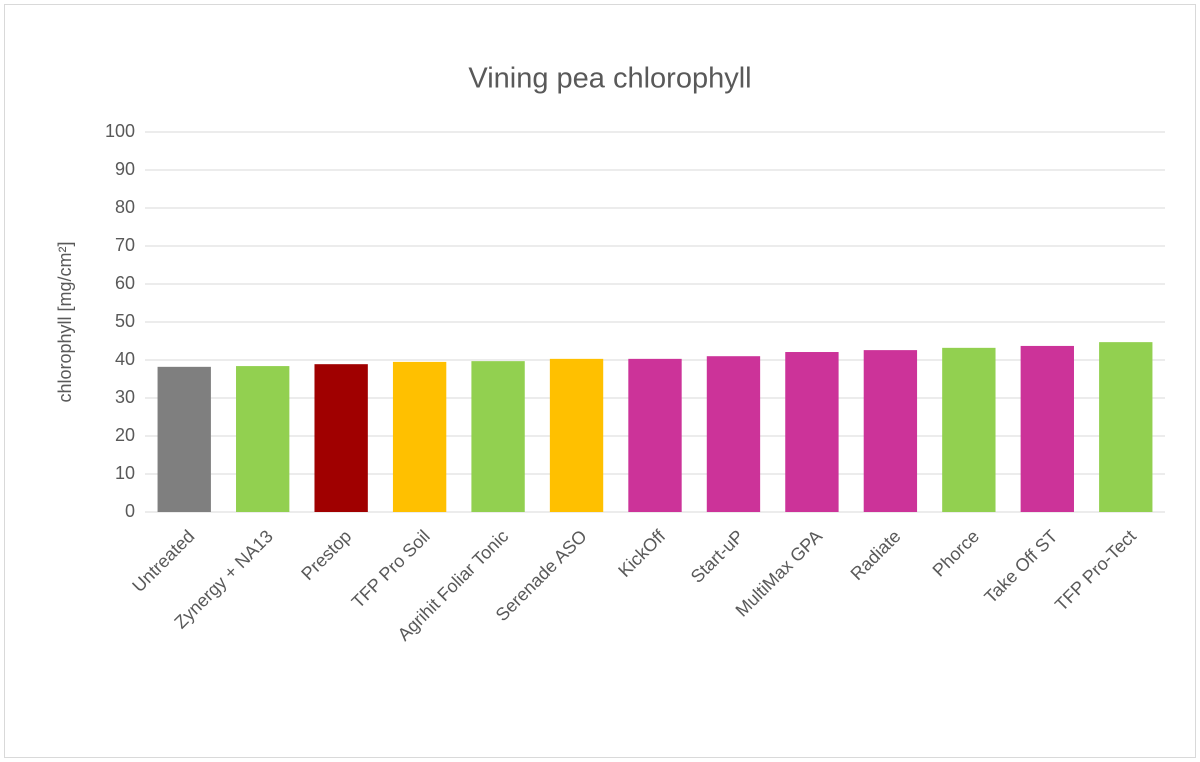  What do you see at coordinates (125, 245) in the screenshot?
I see `y-tick-label: 70` at bounding box center [125, 245].